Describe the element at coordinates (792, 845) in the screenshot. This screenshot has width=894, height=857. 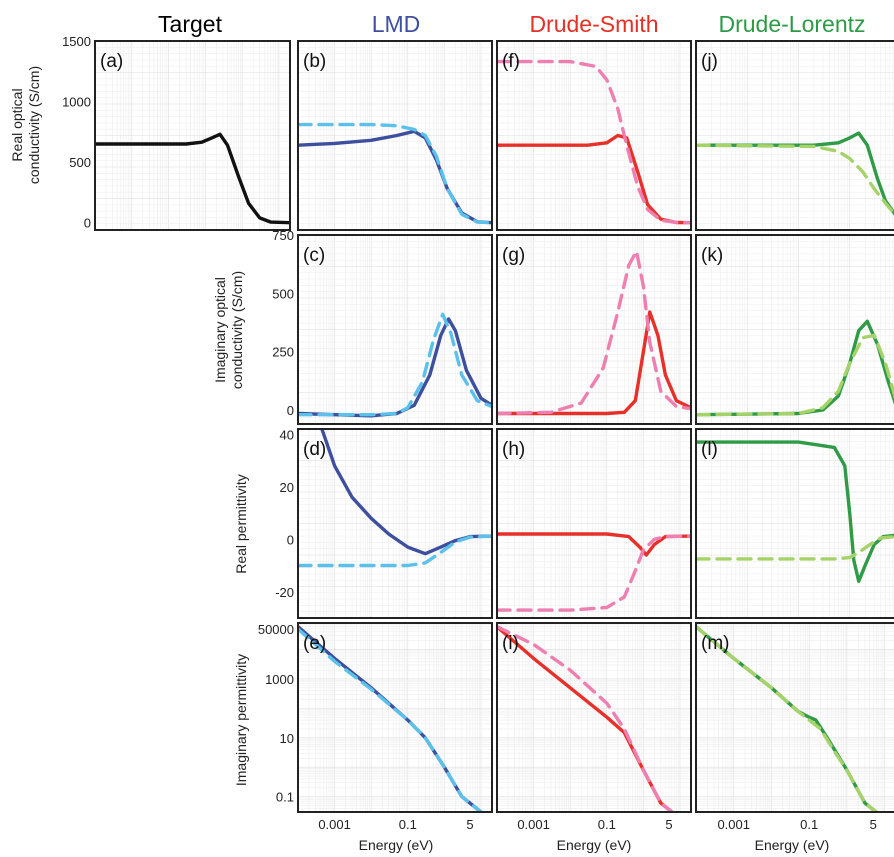
I see `xlabel-drude-lorentz: Energy (eV)` at that location.